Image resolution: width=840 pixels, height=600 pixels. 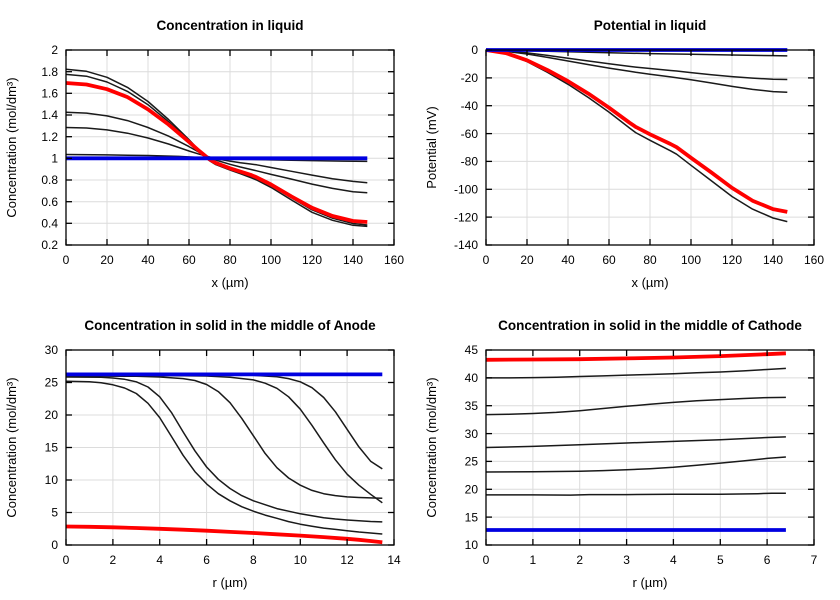 What do you see at coordinates (466, 245) in the screenshot?
I see `ytick-label: -140` at bounding box center [466, 245].